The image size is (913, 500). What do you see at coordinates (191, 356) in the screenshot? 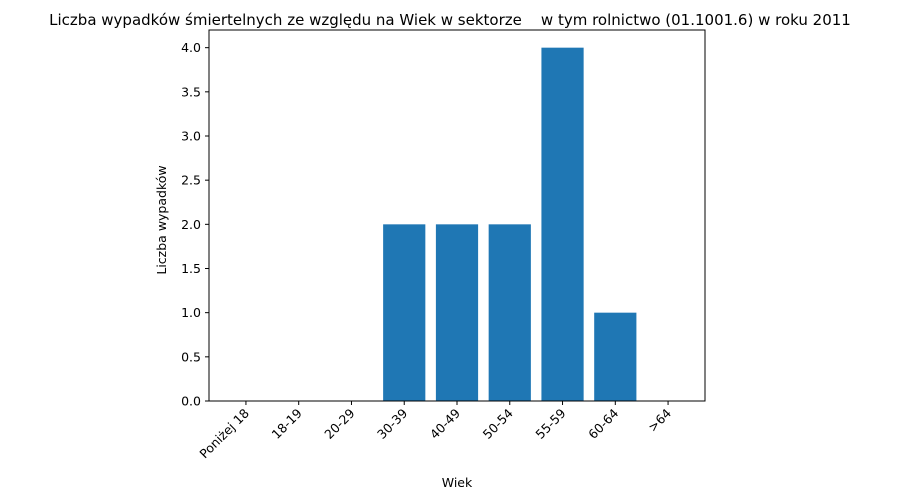
I see `y-tick-label: 0.5` at bounding box center [191, 356].